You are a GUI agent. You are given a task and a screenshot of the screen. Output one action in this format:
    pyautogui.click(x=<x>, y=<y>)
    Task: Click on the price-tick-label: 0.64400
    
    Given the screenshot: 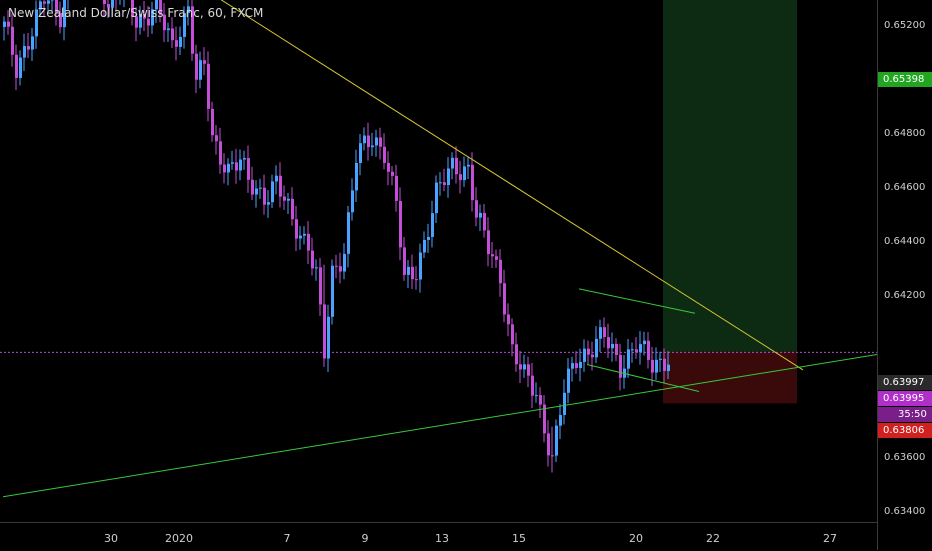 What is the action you would take?
    pyautogui.click(x=904, y=241)
    